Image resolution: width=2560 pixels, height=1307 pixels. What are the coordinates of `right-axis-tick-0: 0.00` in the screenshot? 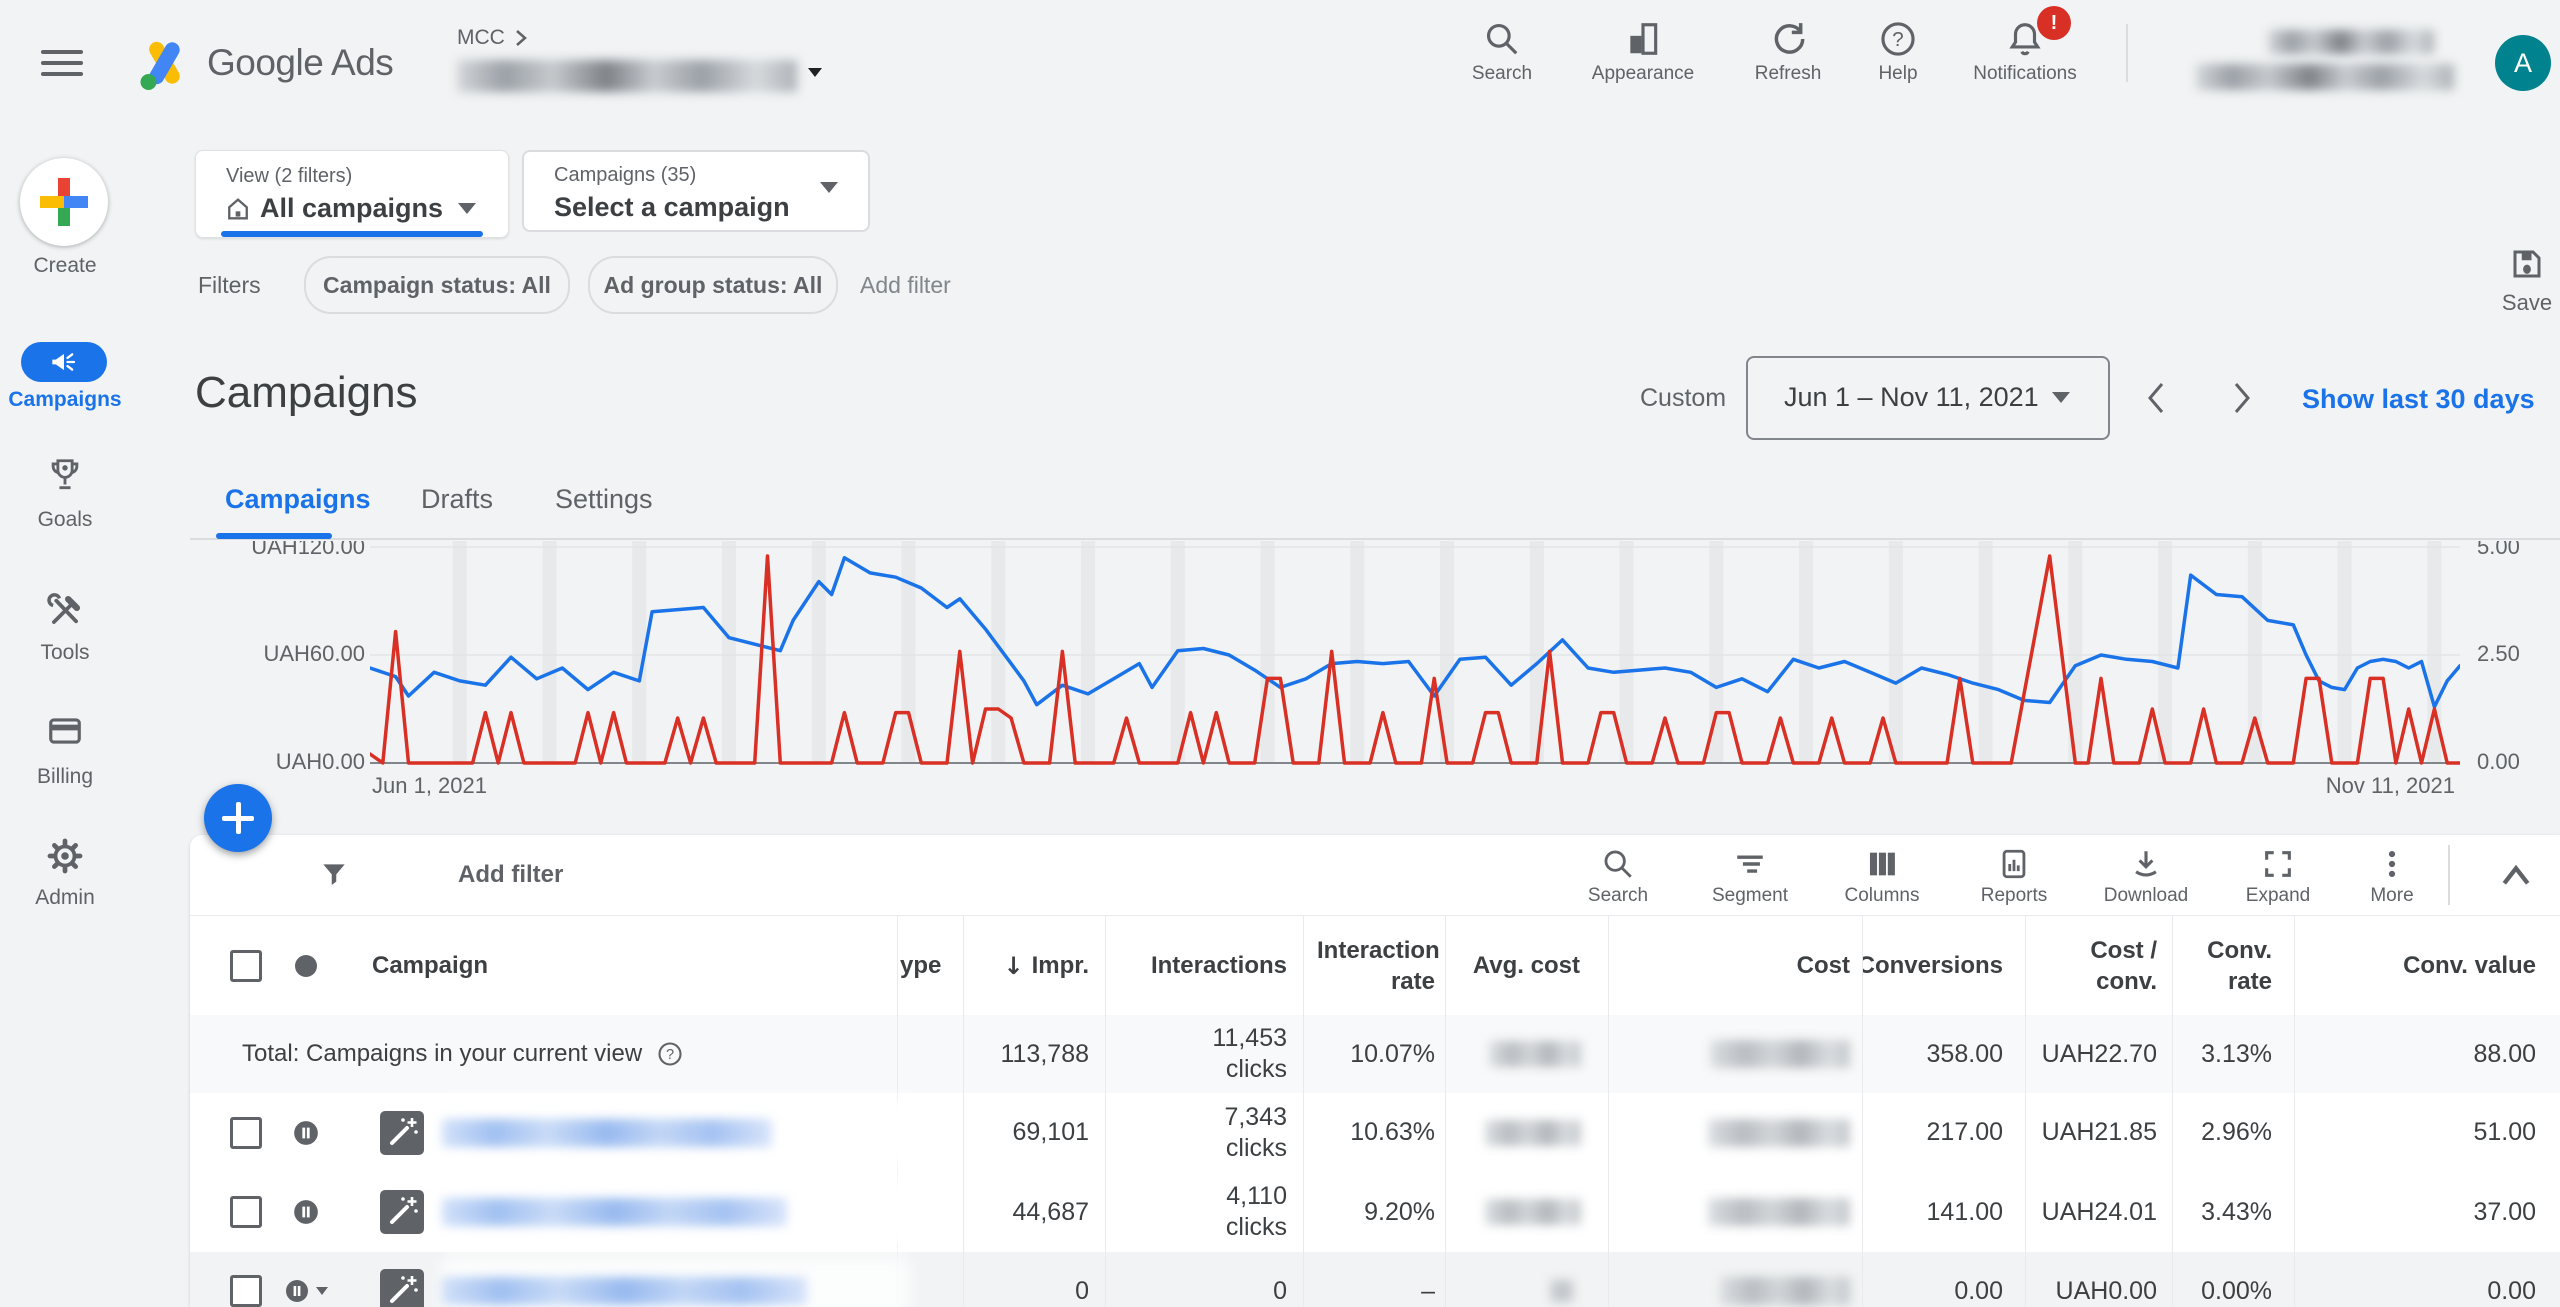 It's located at (2498, 761).